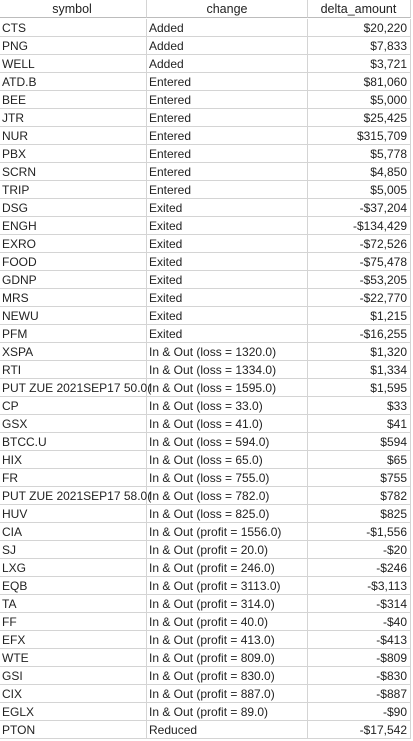 Image resolution: width=413 pixels, height=741 pixels. Describe the element at coordinates (73, 658) in the screenshot. I see `cell-symbol: WTE` at that location.